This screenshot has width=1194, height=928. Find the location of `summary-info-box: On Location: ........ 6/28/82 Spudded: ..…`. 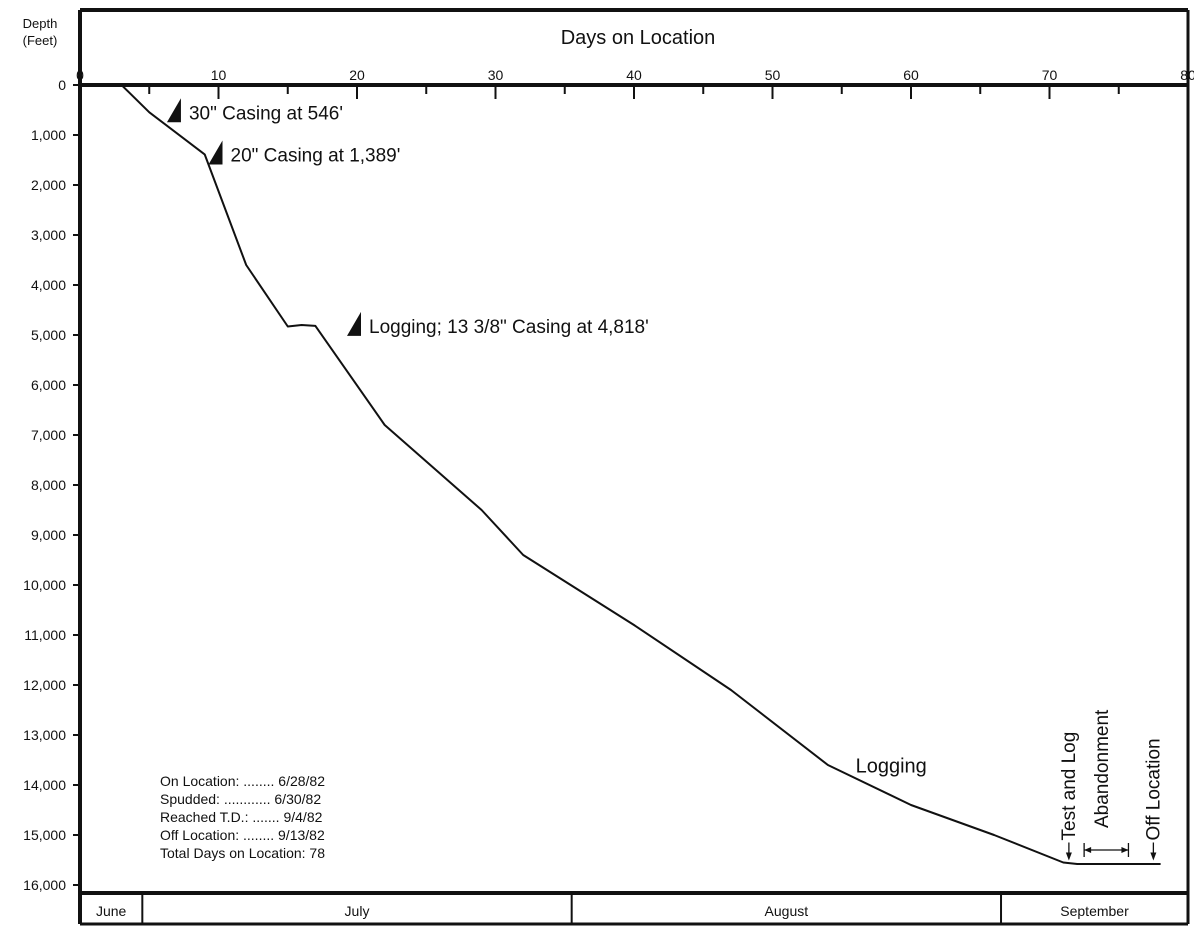

summary-info-box: On Location: ........ 6/28/82 Spudded: ..… is located at coordinates (242, 817).